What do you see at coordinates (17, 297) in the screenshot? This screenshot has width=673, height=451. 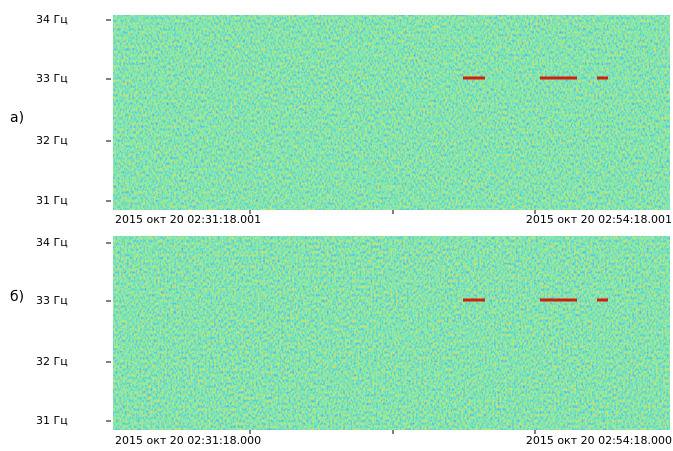 I see `panel-tag: б)` at bounding box center [17, 297].